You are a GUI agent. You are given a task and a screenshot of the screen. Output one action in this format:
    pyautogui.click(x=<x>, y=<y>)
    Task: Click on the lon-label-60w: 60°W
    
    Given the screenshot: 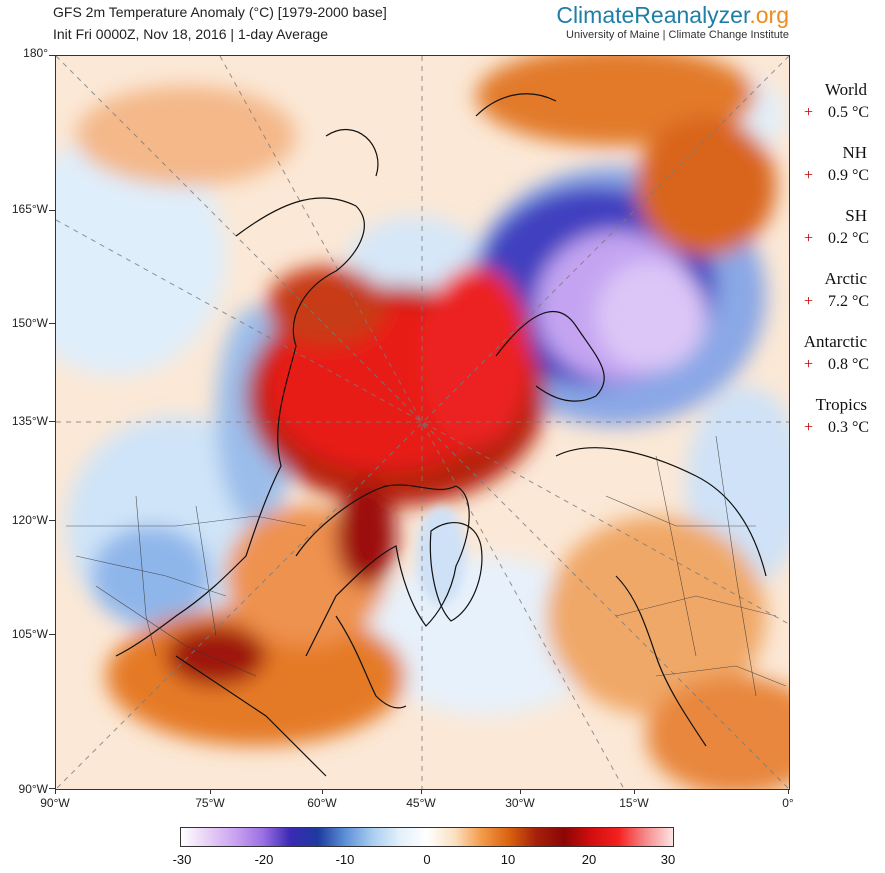 What is the action you would take?
    pyautogui.click(x=322, y=803)
    